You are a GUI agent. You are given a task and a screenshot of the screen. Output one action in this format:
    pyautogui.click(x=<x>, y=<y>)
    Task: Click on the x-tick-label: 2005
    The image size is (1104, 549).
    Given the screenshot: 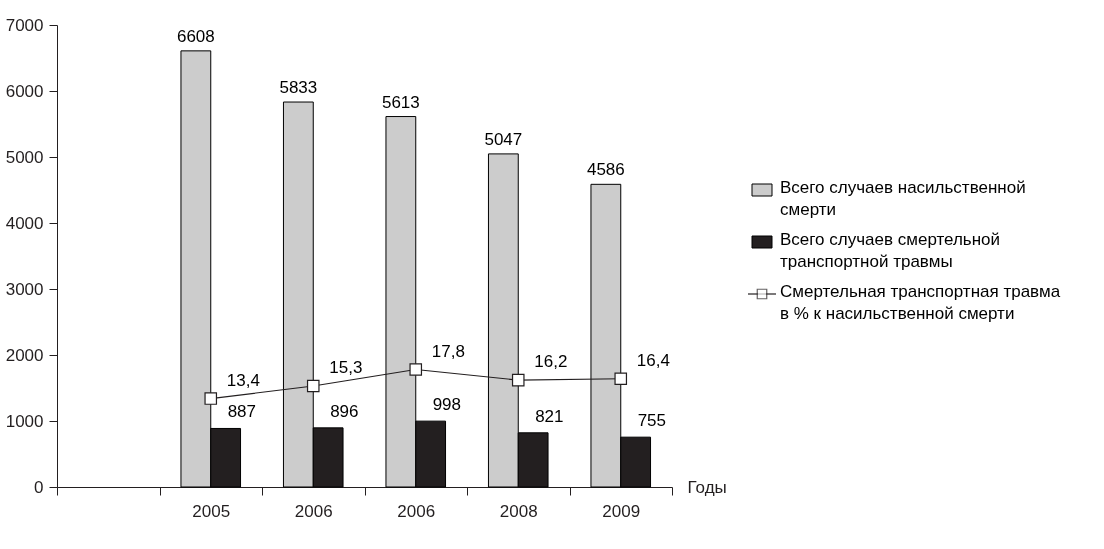 What is the action you would take?
    pyautogui.click(x=211, y=511)
    